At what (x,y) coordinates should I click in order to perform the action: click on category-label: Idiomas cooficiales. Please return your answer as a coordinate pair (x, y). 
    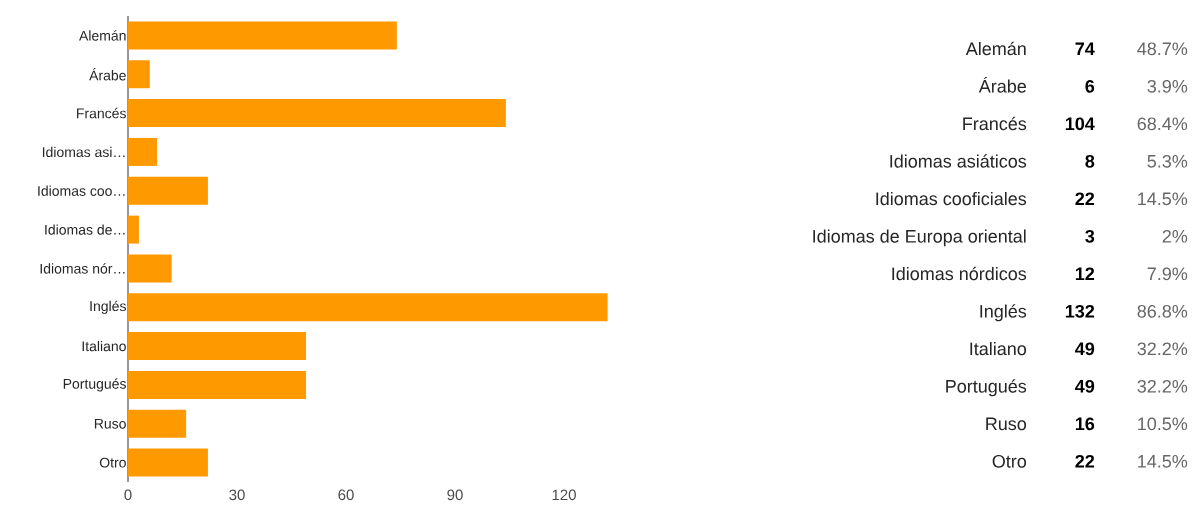
    Looking at the image, I should click on (951, 198).